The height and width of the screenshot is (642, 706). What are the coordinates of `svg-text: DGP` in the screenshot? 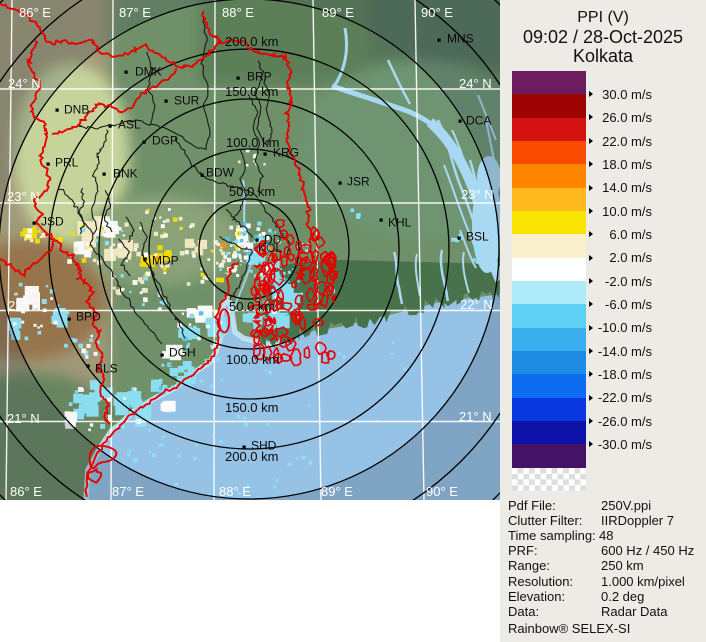 It's located at (165, 141).